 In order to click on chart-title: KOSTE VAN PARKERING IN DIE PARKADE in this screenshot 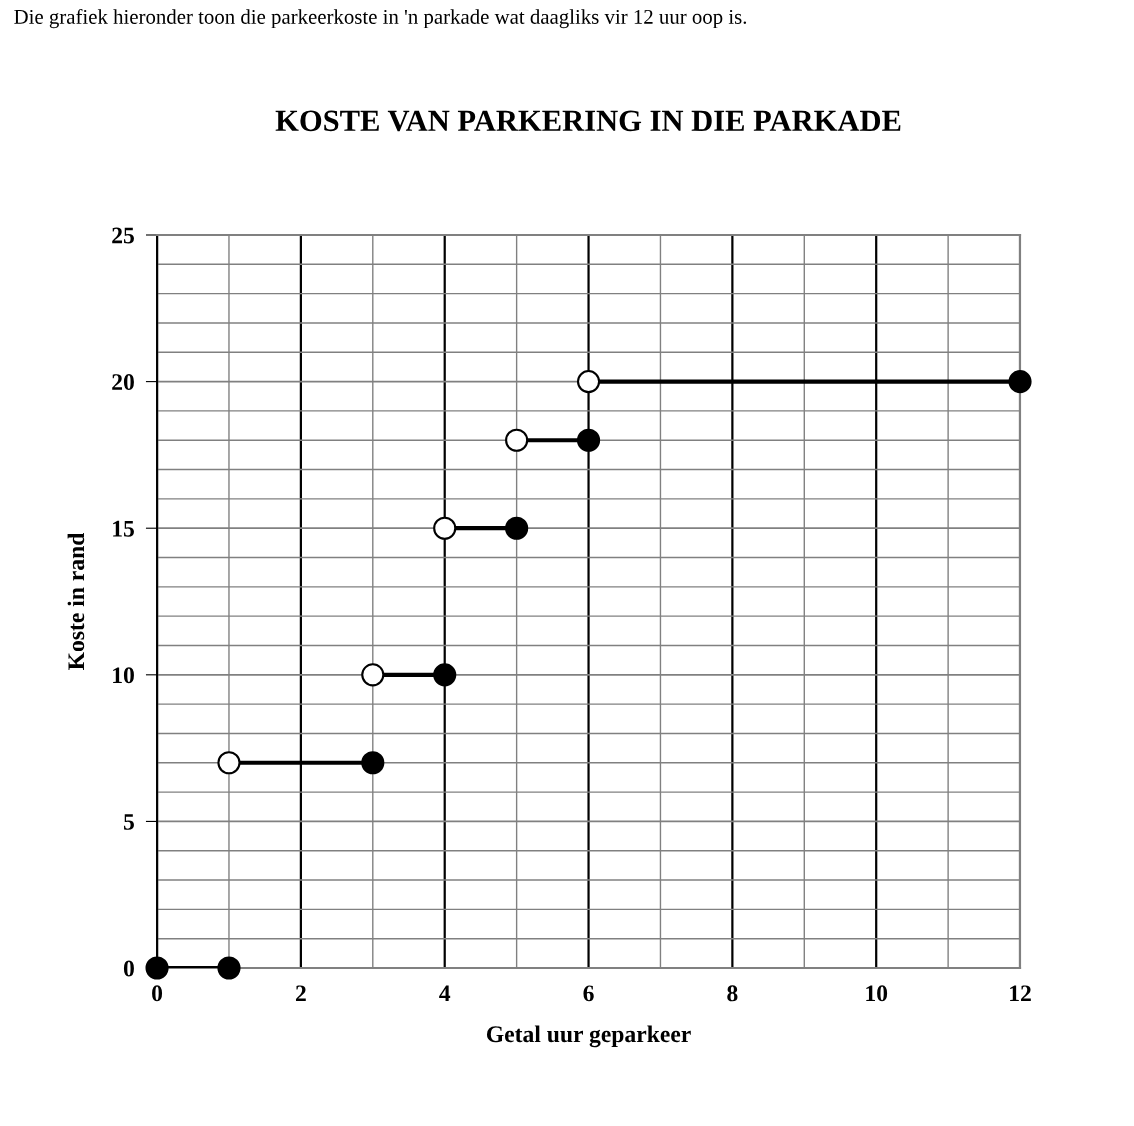, I will do `click(588, 121)`.